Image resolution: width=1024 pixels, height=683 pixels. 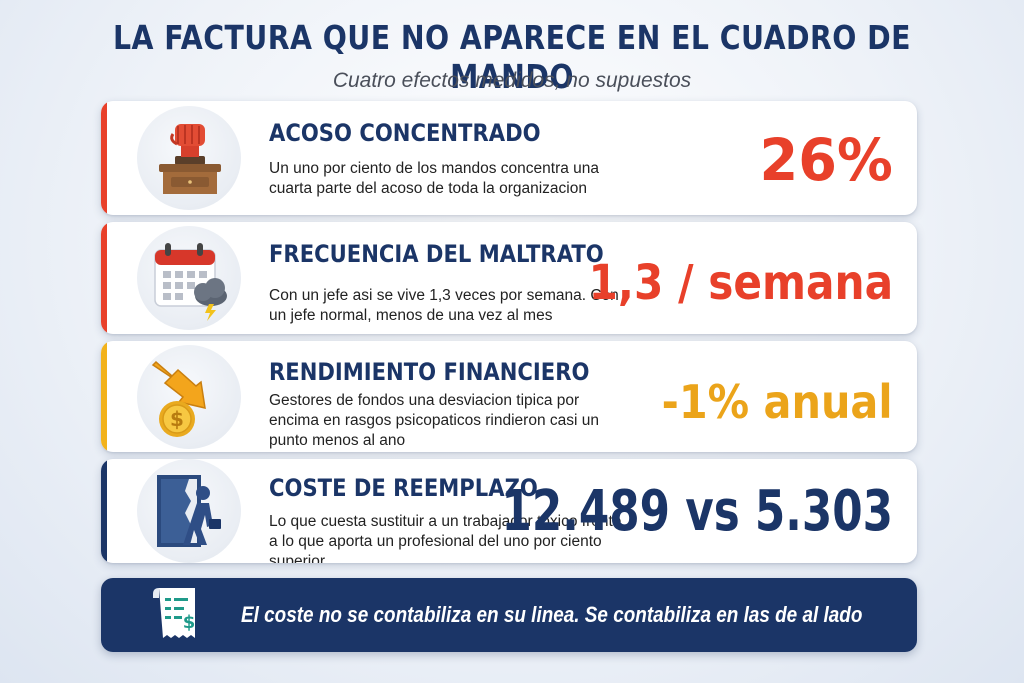 What do you see at coordinates (697, 511) in the screenshot?
I see `card-value: 12.489 vs 5.303` at bounding box center [697, 511].